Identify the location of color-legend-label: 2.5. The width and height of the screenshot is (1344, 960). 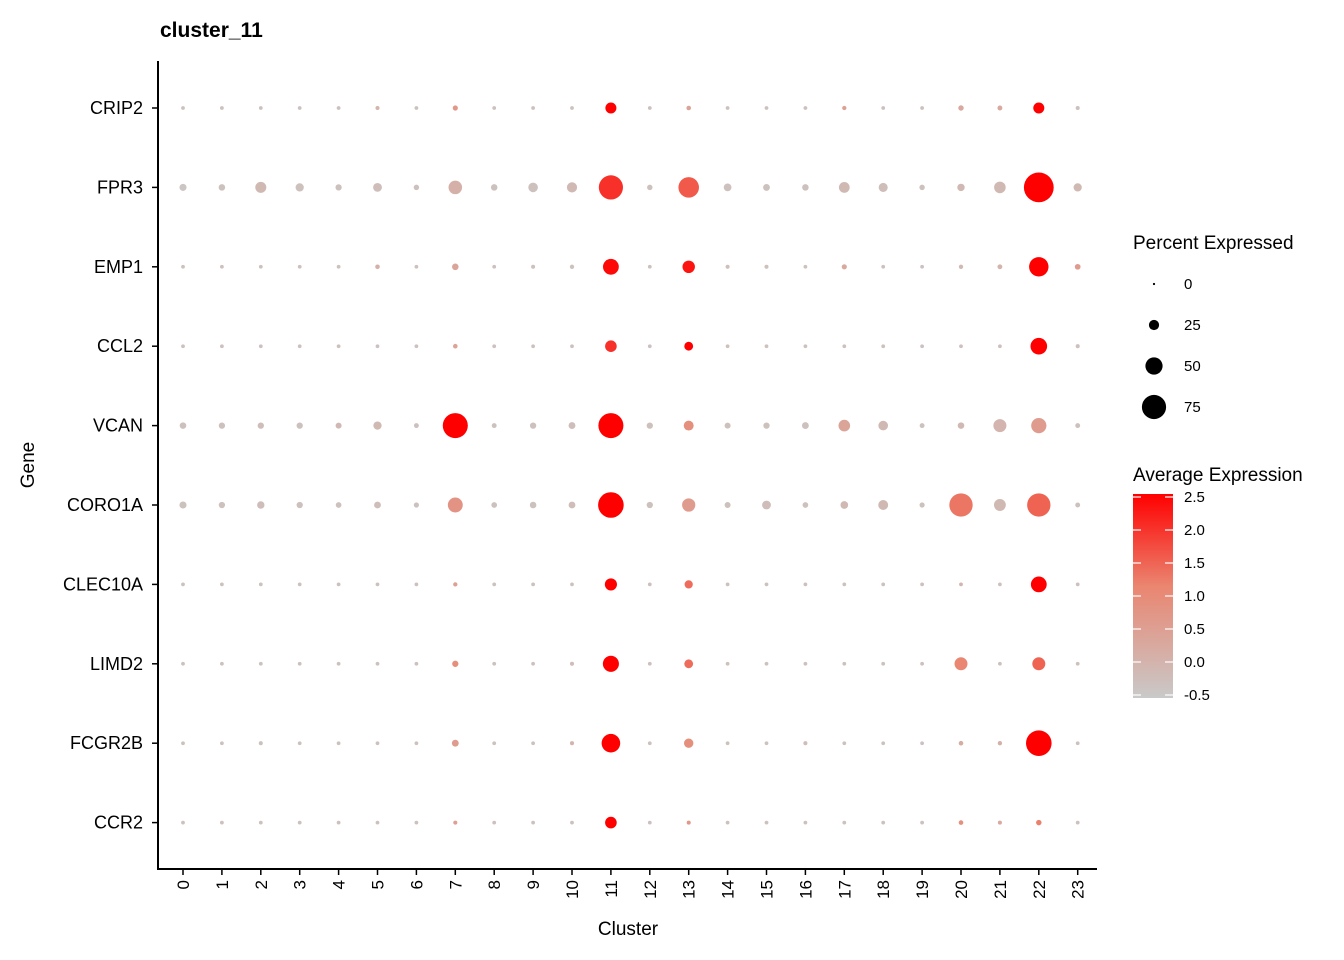
(1194, 497).